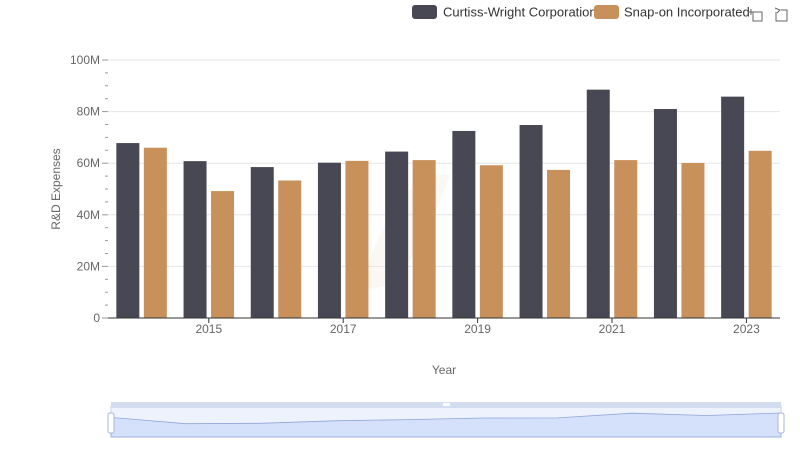 This screenshot has height=461, width=800. Describe the element at coordinates (559, 243) in the screenshot. I see `bar-series-2-2020` at that location.